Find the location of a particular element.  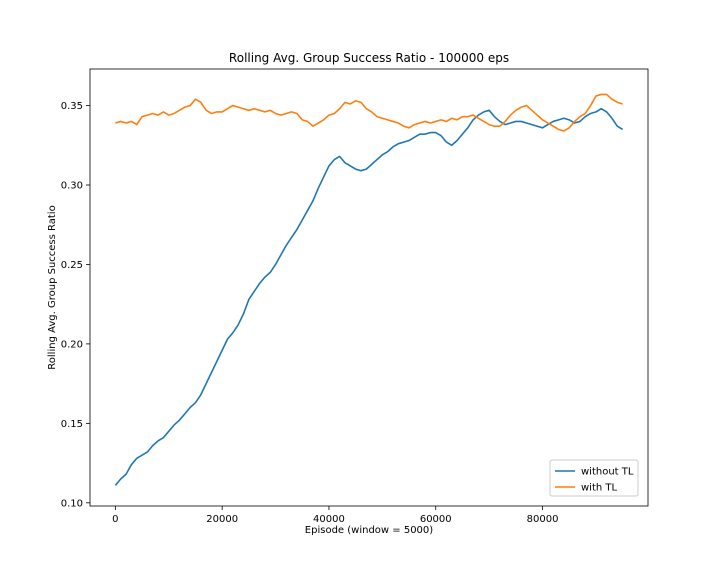

x-axis-label: Episode (window = 5000) is located at coordinates (369, 530).